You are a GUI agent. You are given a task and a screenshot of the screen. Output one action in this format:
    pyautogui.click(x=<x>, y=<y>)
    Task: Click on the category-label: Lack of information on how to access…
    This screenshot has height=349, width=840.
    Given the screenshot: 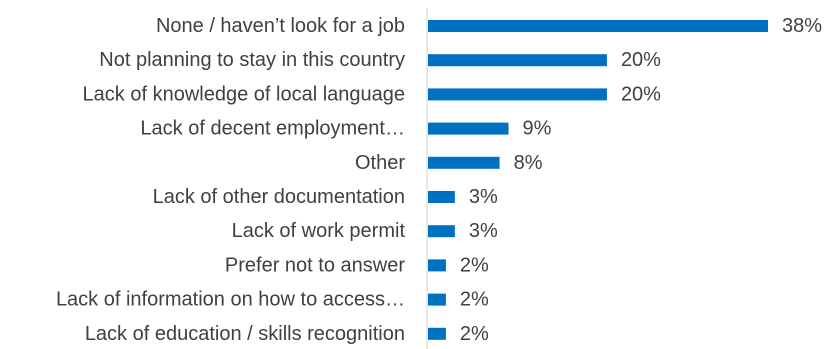 What is the action you would take?
    pyautogui.click(x=230, y=300)
    